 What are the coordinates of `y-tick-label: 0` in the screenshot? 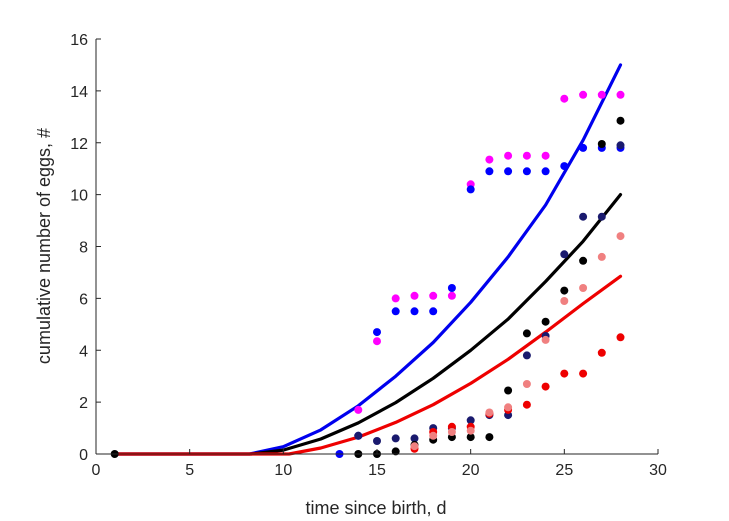 It's located at (83, 455).